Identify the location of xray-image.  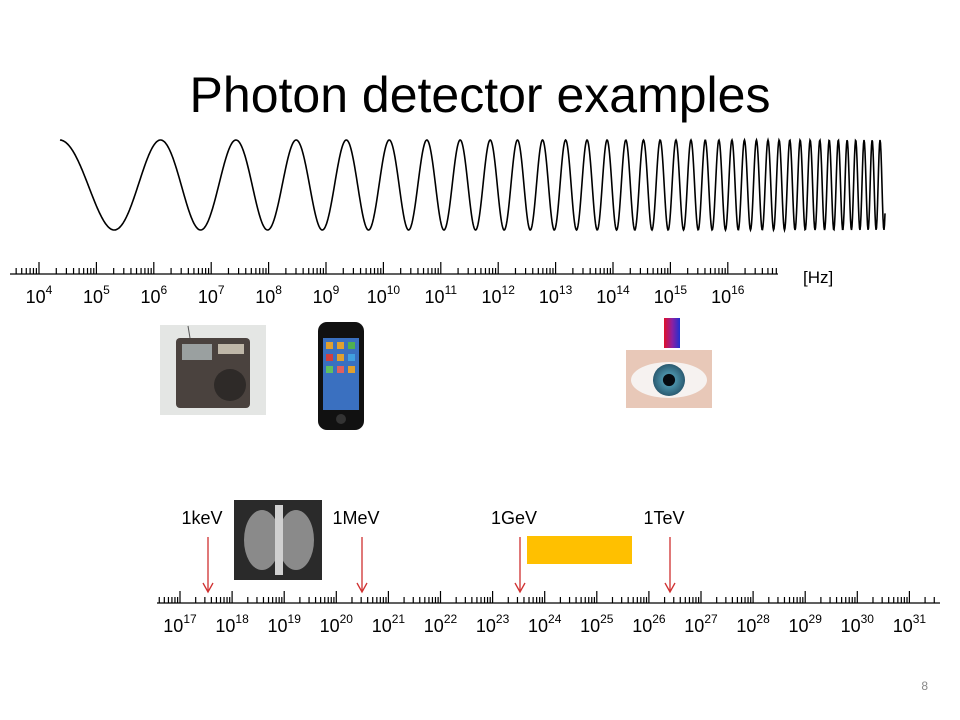
(278, 540).